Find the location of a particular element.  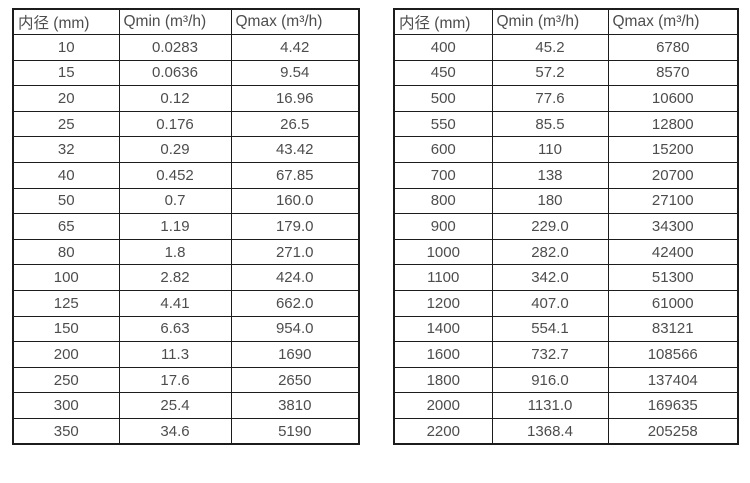

cell: 229.0 is located at coordinates (550, 226).